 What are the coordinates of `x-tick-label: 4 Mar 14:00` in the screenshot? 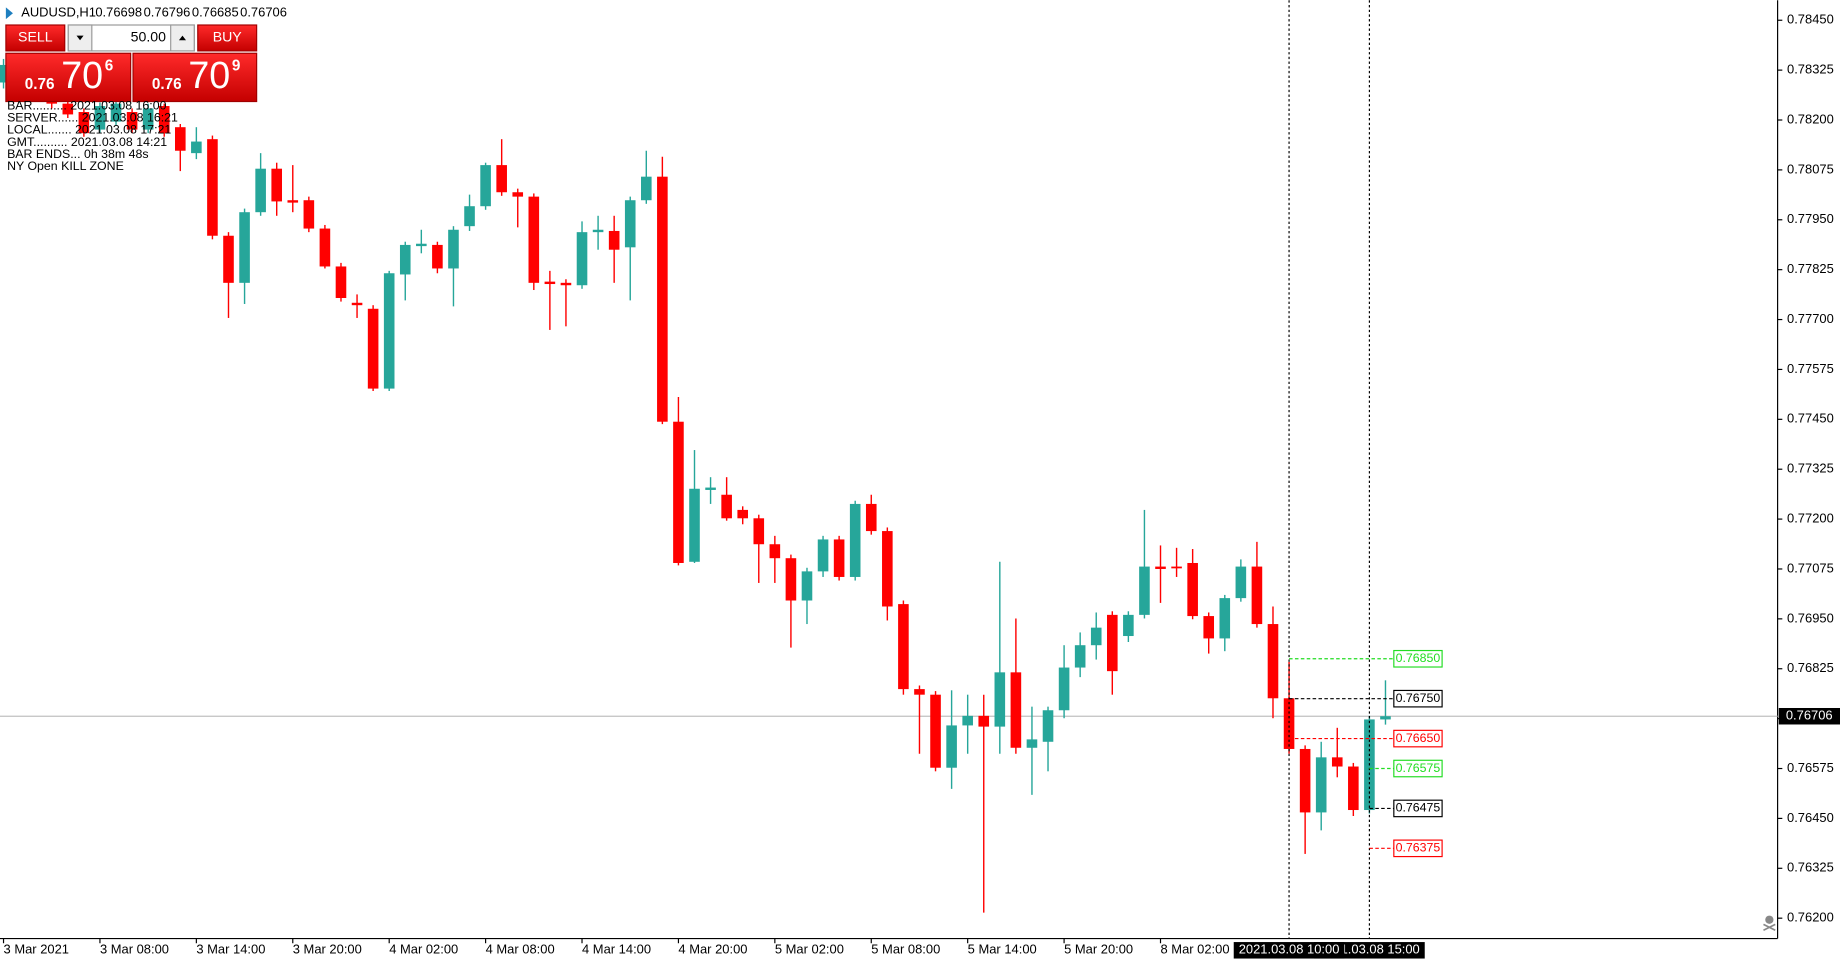 It's located at (616, 949).